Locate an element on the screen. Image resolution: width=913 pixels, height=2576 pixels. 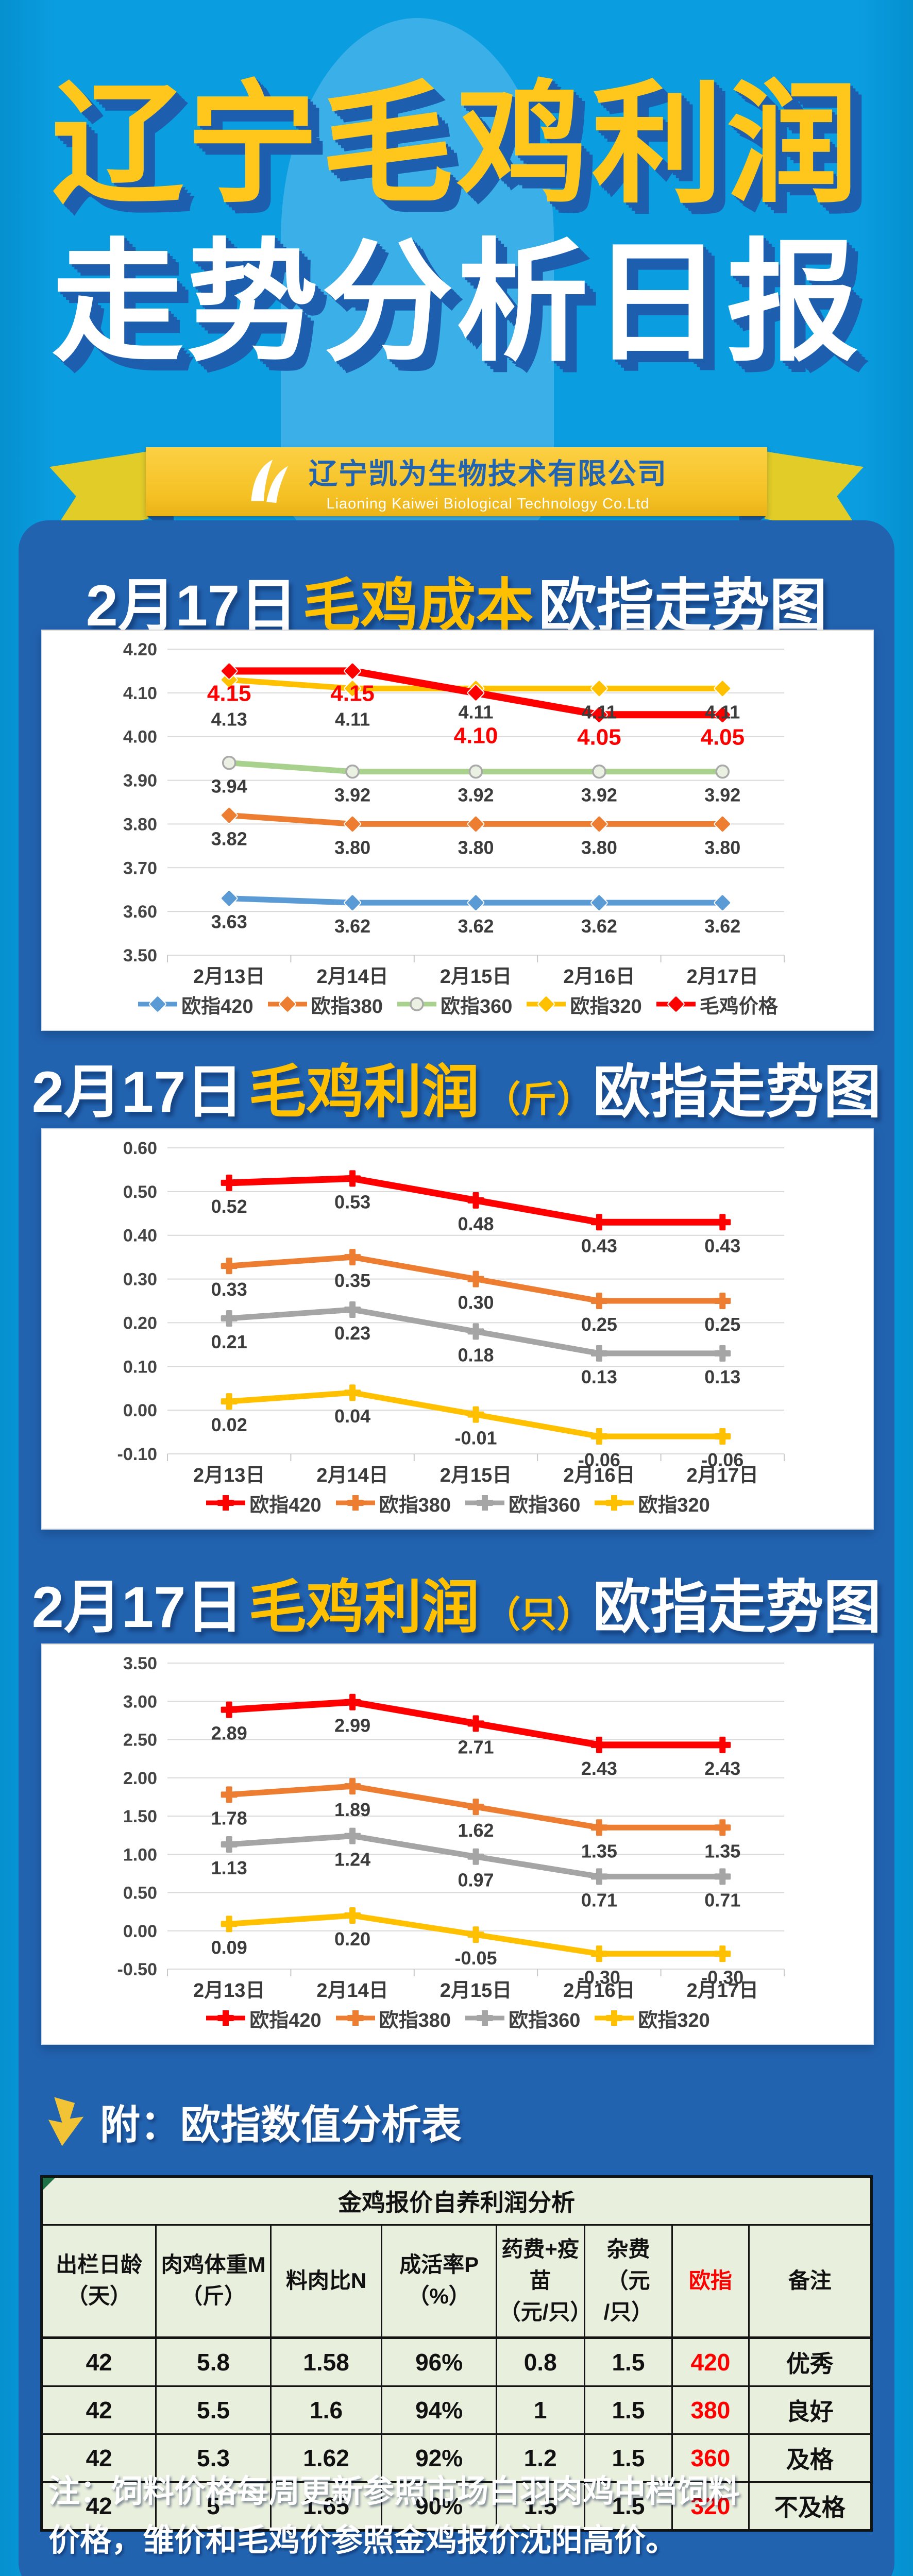
svg-text: 0.13 is located at coordinates (599, 1376).